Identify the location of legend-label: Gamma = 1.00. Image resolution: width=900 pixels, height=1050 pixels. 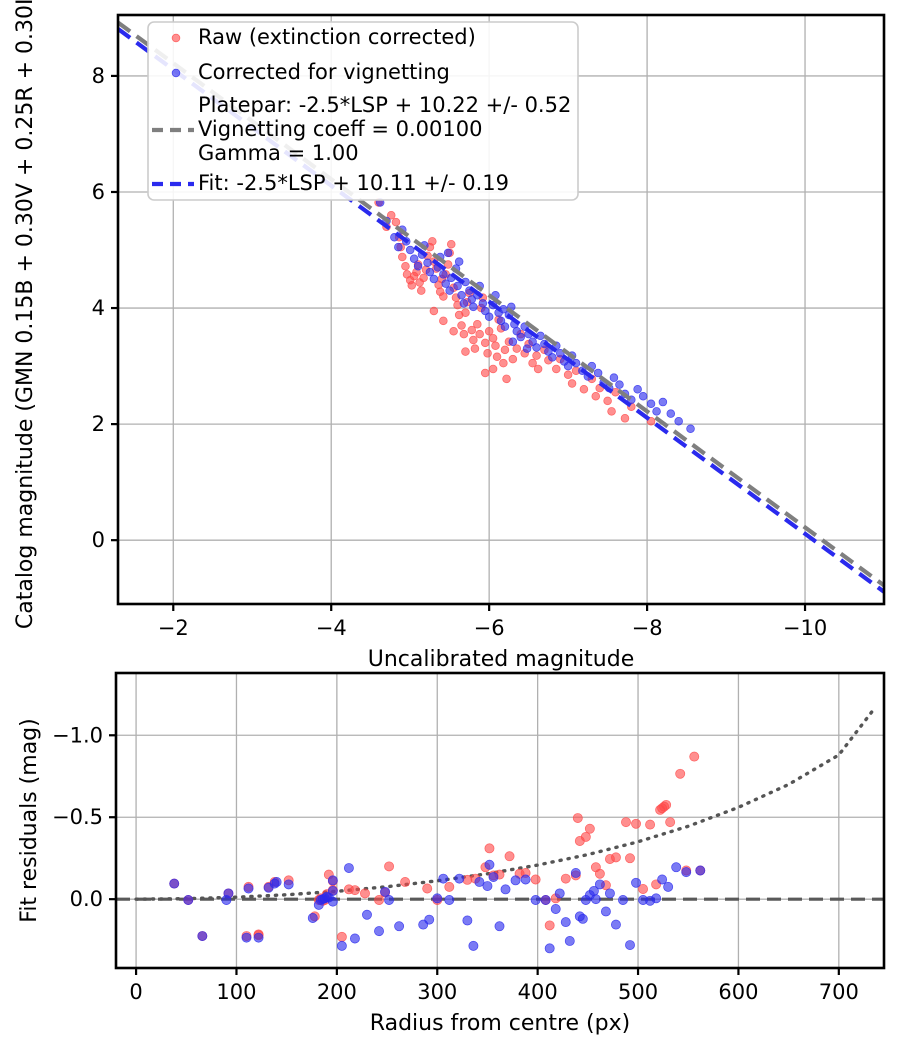
(278, 153).